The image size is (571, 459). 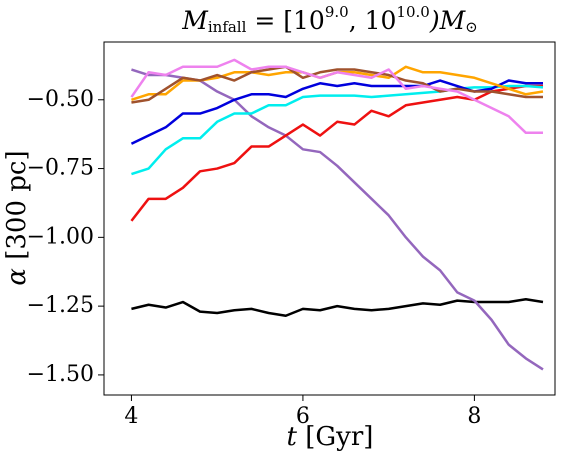 I want to click on x-axis-label: t [Gyr], so click(x=330, y=437).